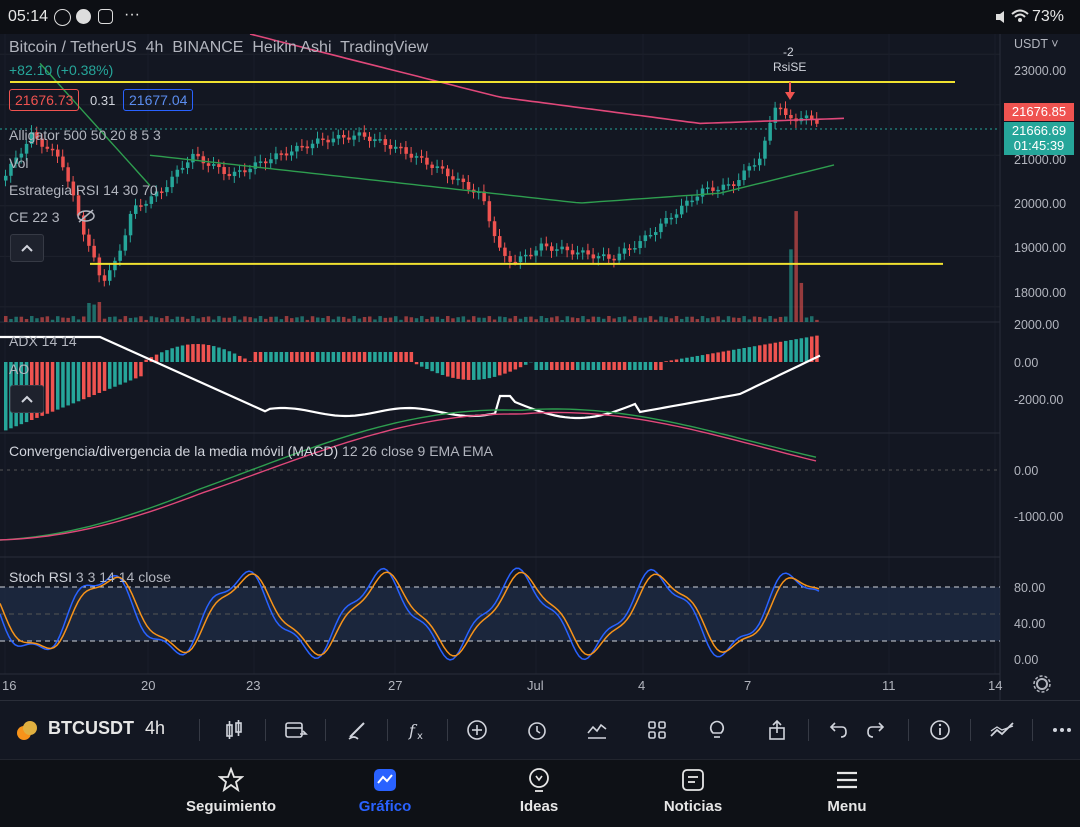 This screenshot has width=1080, height=827. Describe the element at coordinates (44, 100) in the screenshot. I see `bid-box: 21676.73` at that location.